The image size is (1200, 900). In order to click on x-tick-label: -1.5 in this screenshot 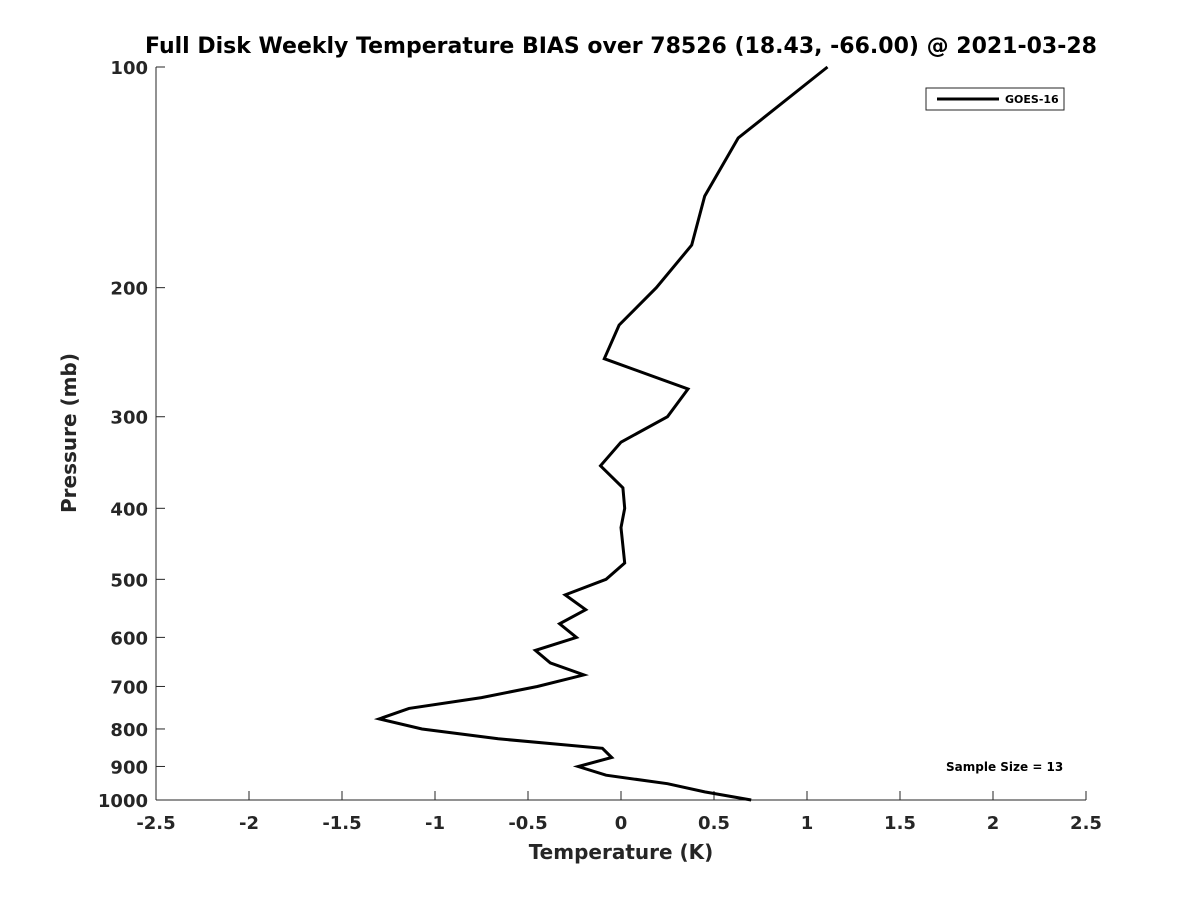, I will do `click(341, 823)`.